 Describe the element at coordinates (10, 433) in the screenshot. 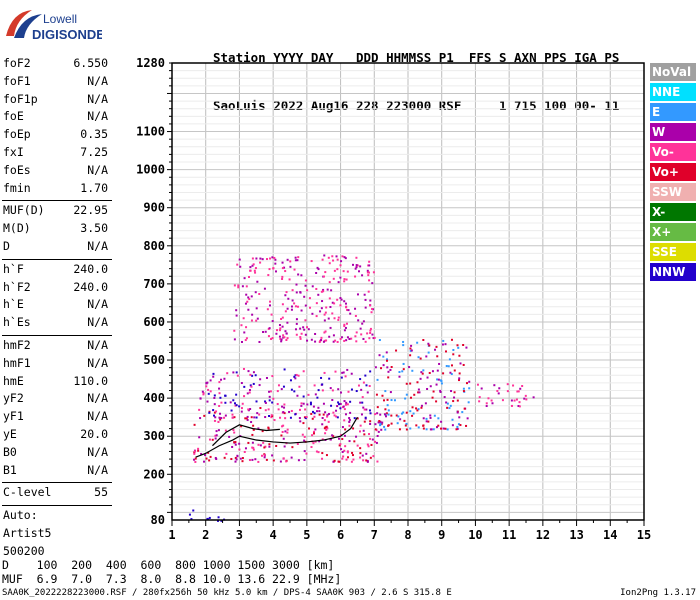

I see `param-name: yE` at that location.